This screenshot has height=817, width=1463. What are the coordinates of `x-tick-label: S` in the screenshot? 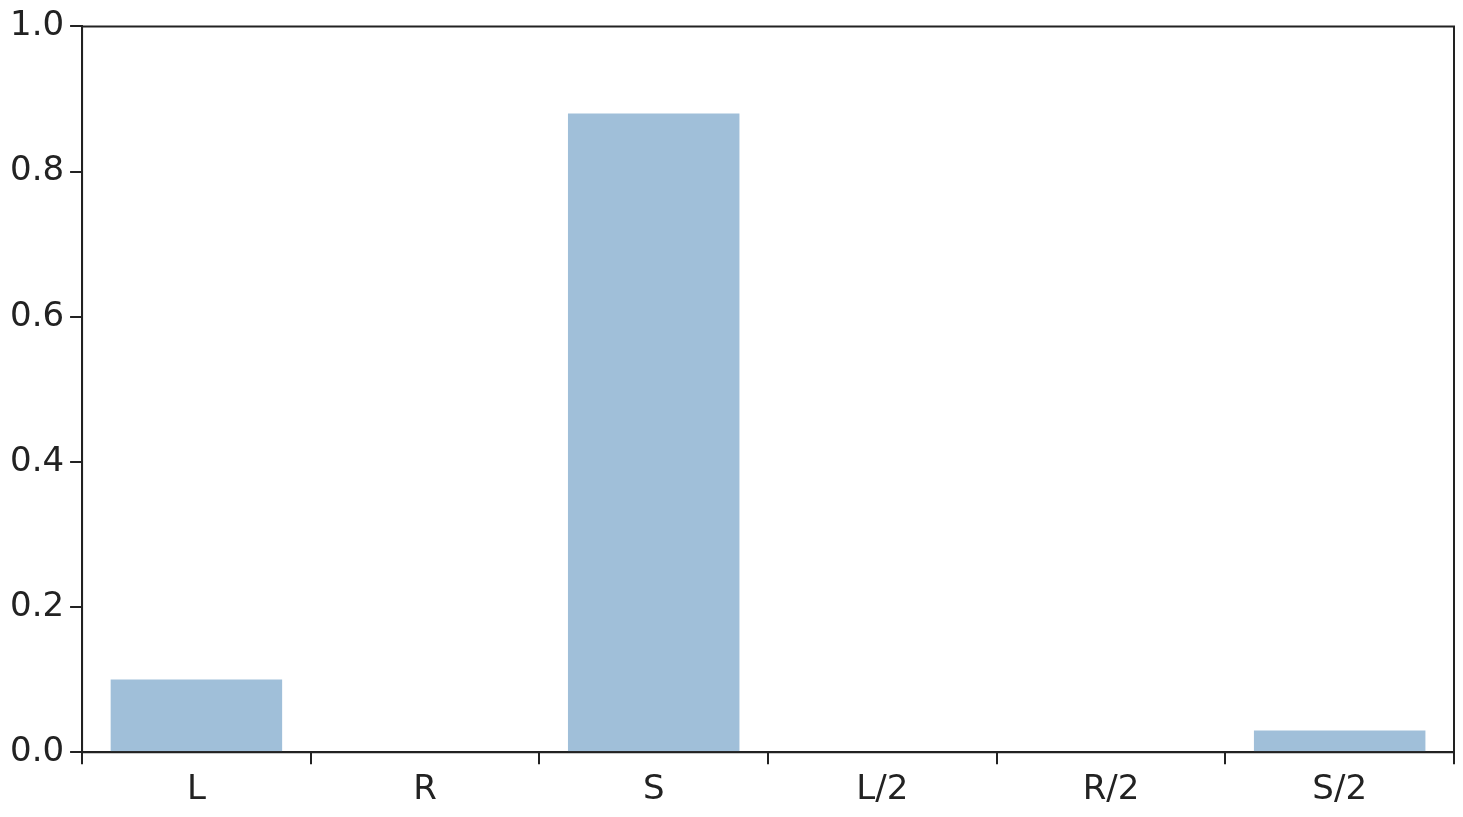 It's located at (653, 787).